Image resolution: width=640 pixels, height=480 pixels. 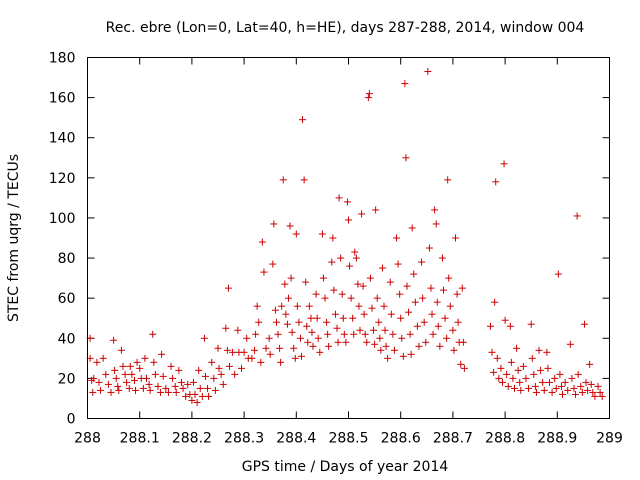 I want to click on y-axis-label: STEC from uqrg / TECUs, so click(x=14, y=238).